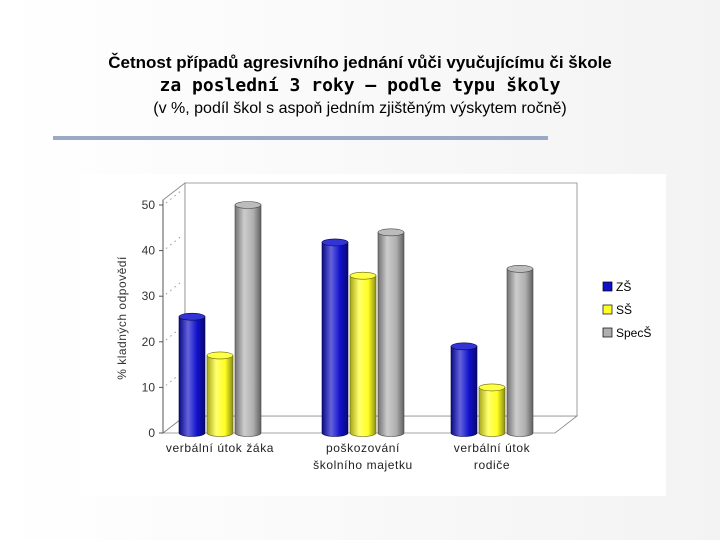  What do you see at coordinates (149, 296) in the screenshot?
I see `y-tick-label: 30` at bounding box center [149, 296].